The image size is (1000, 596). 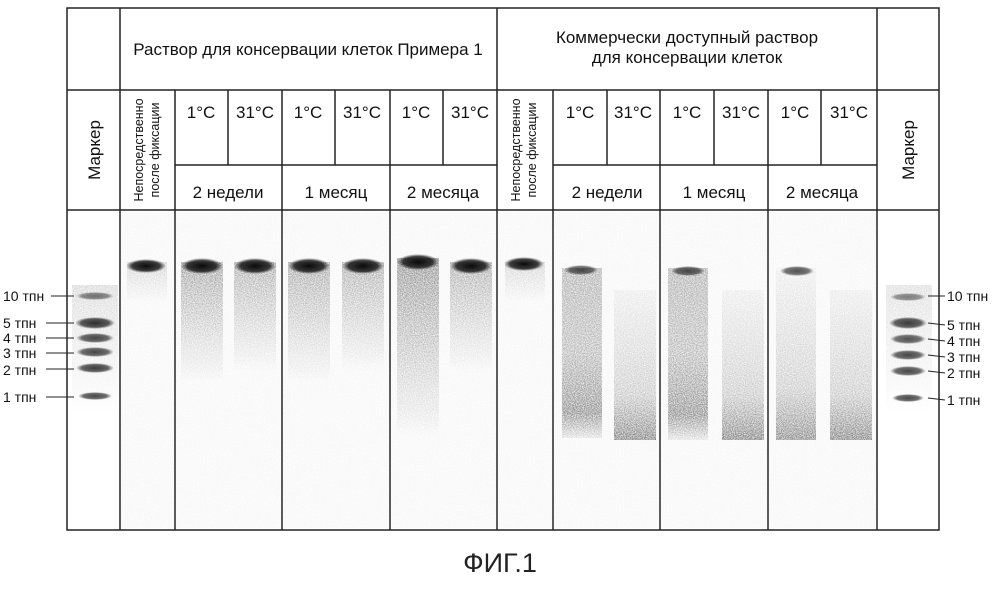 What do you see at coordinates (687, 57) in the screenshot?
I see `group-header-commercial-line2: для консервации клеток` at bounding box center [687, 57].